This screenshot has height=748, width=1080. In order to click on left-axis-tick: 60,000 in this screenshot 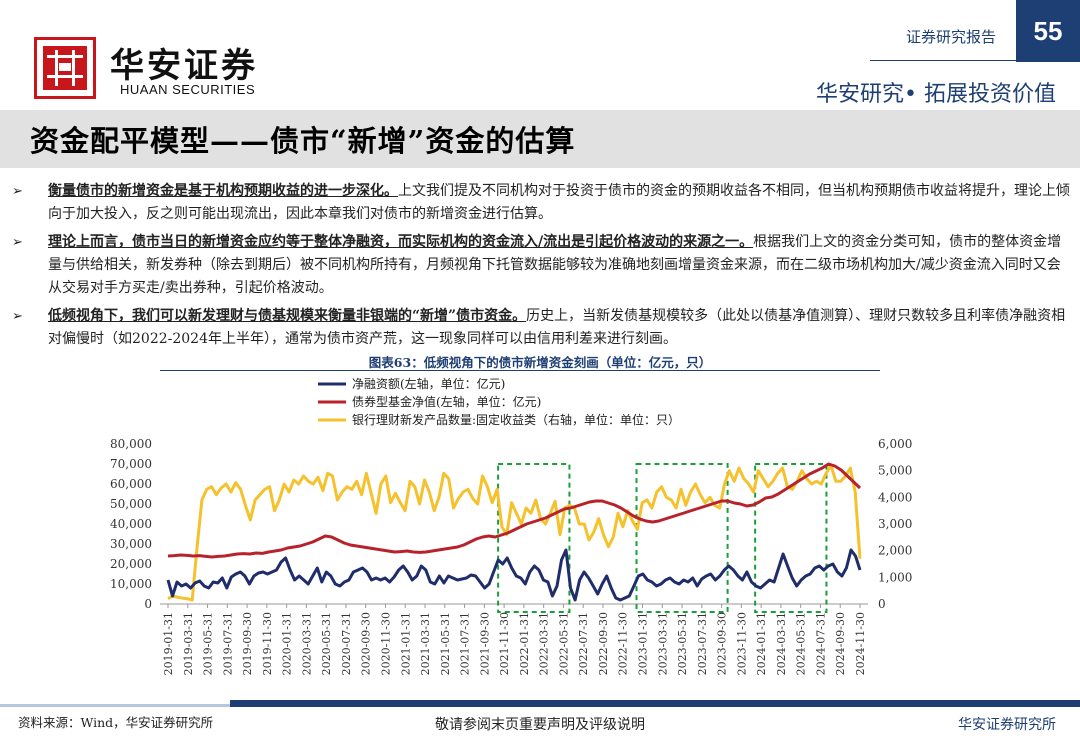, I will do `click(131, 484)`.